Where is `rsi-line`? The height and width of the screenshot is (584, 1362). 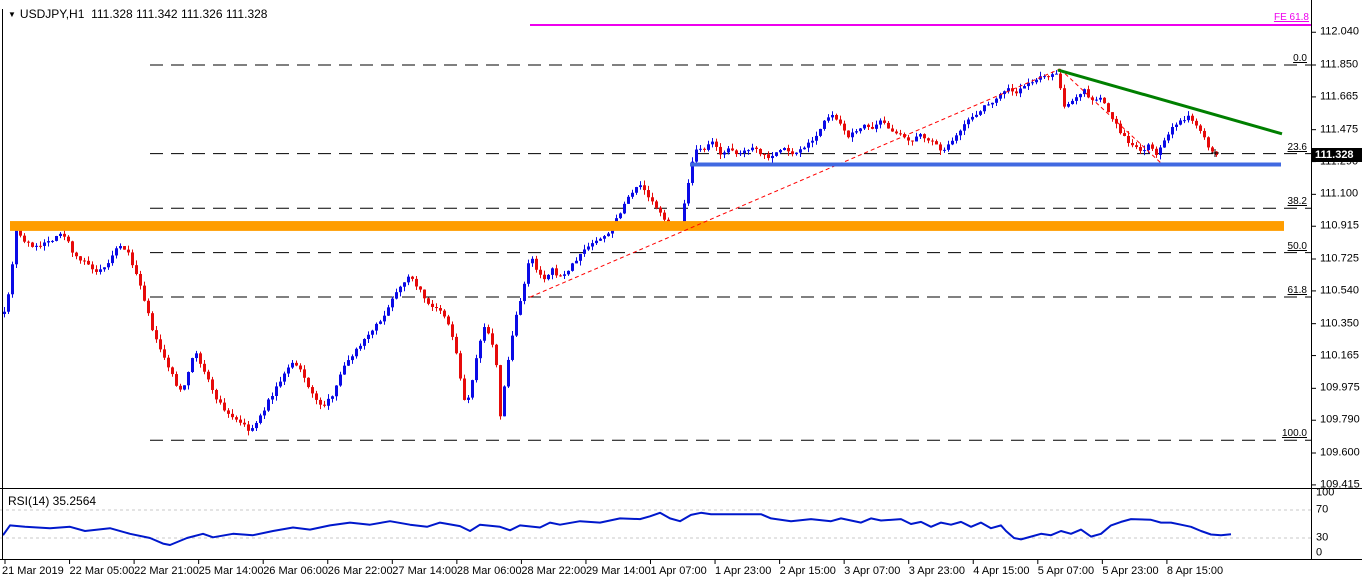
rsi-line is located at coordinates (617, 528).